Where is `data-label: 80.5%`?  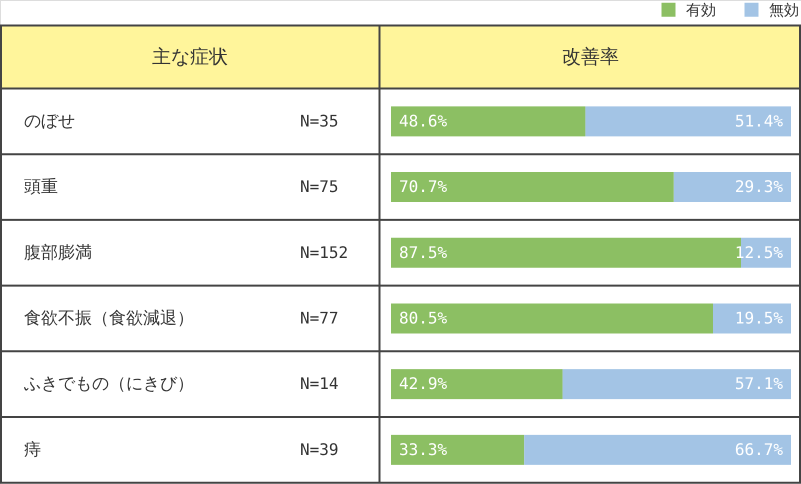
data-label: 80.5% is located at coordinates (423, 318).